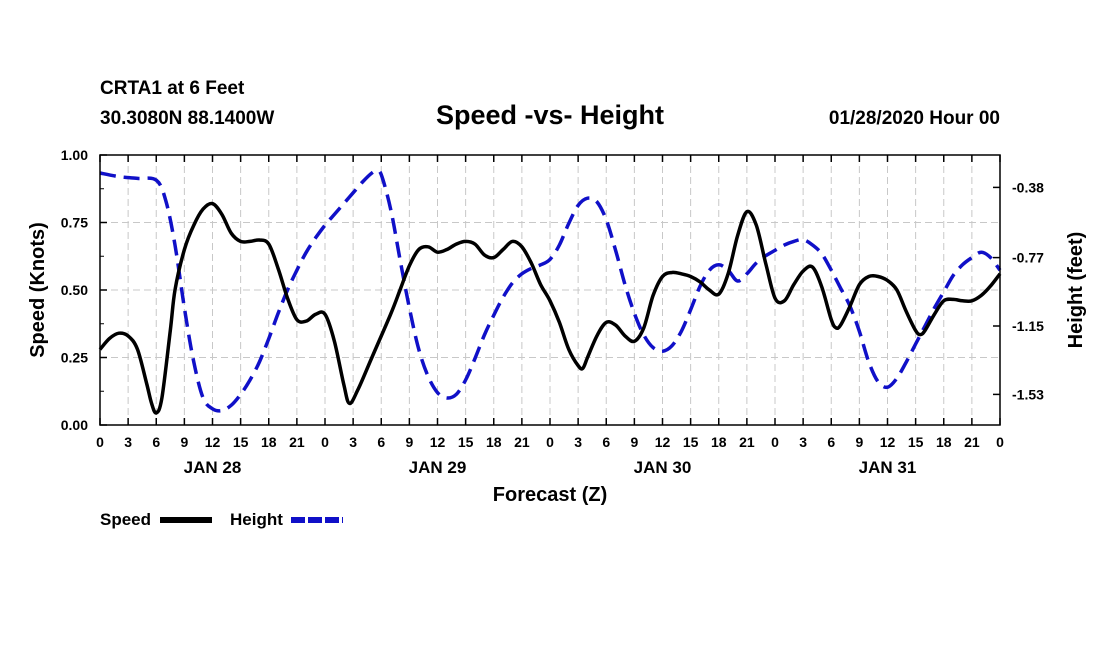 The height and width of the screenshot is (650, 1100). What do you see at coordinates (172, 88) in the screenshot?
I see `station-label: CRTA1 at 6 Feet` at bounding box center [172, 88].